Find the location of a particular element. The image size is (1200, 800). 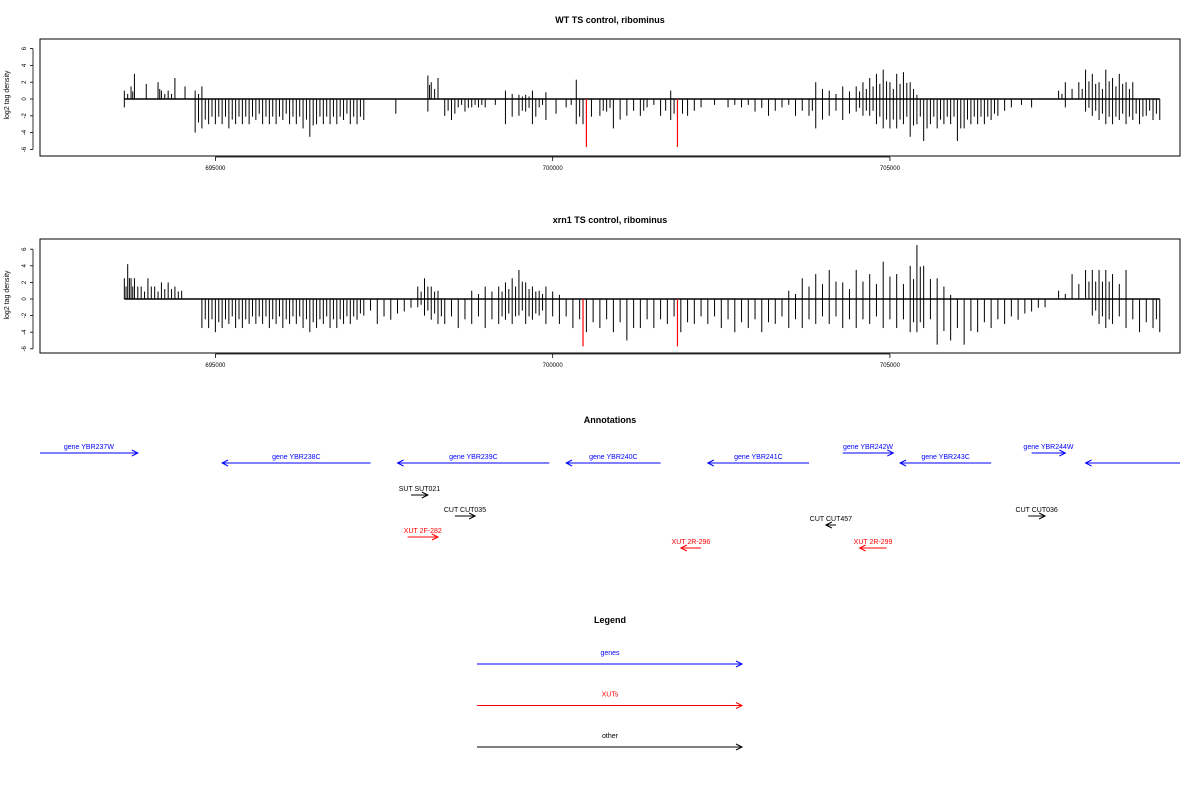

legend-label: genes is located at coordinates (610, 653).